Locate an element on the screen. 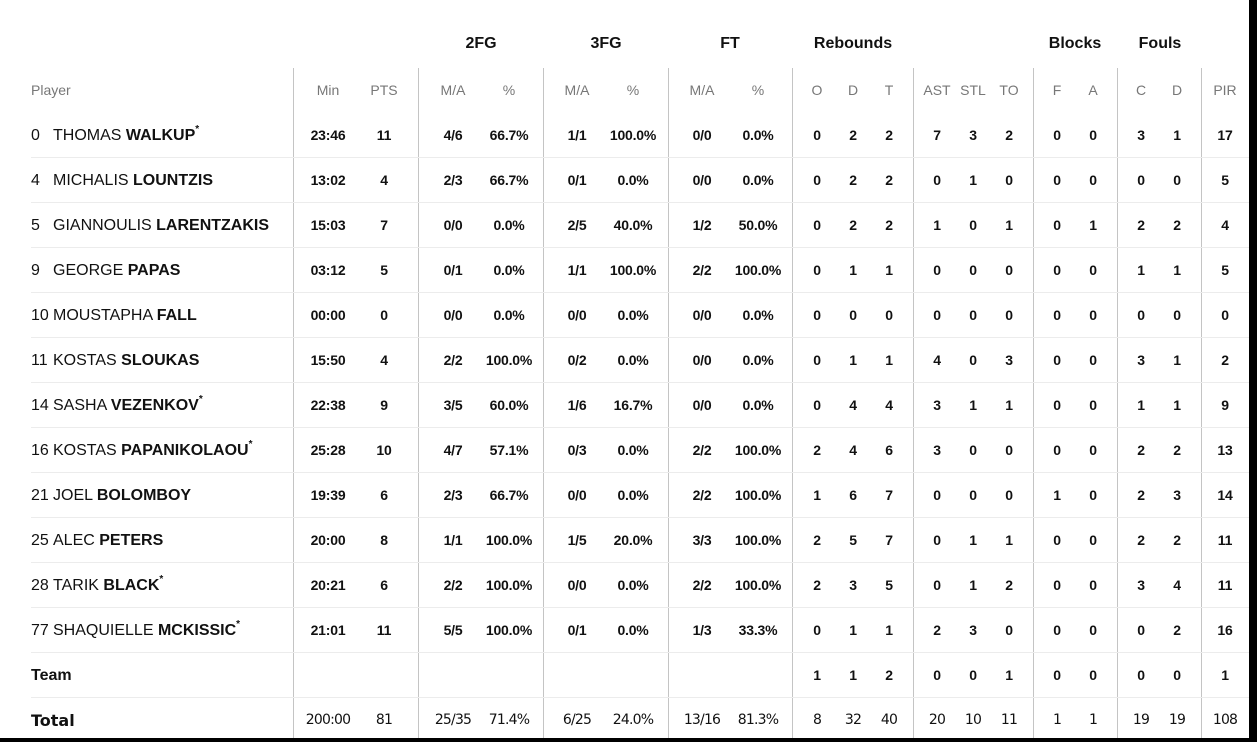 The height and width of the screenshot is (742, 1257). cell-pir: 2 is located at coordinates (1225, 360).